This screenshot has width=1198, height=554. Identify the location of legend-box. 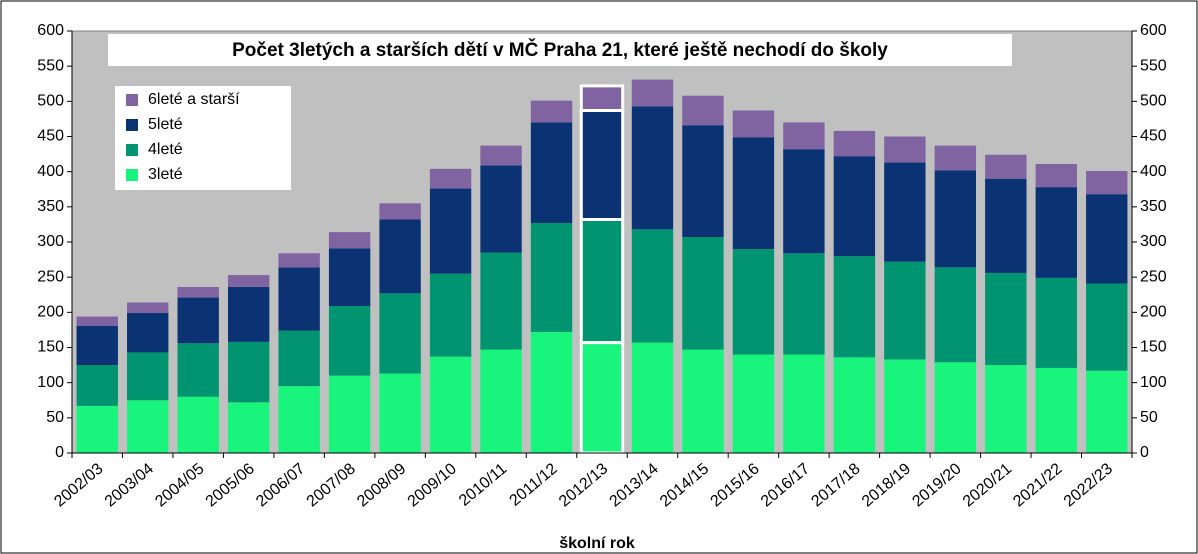
(203, 138).